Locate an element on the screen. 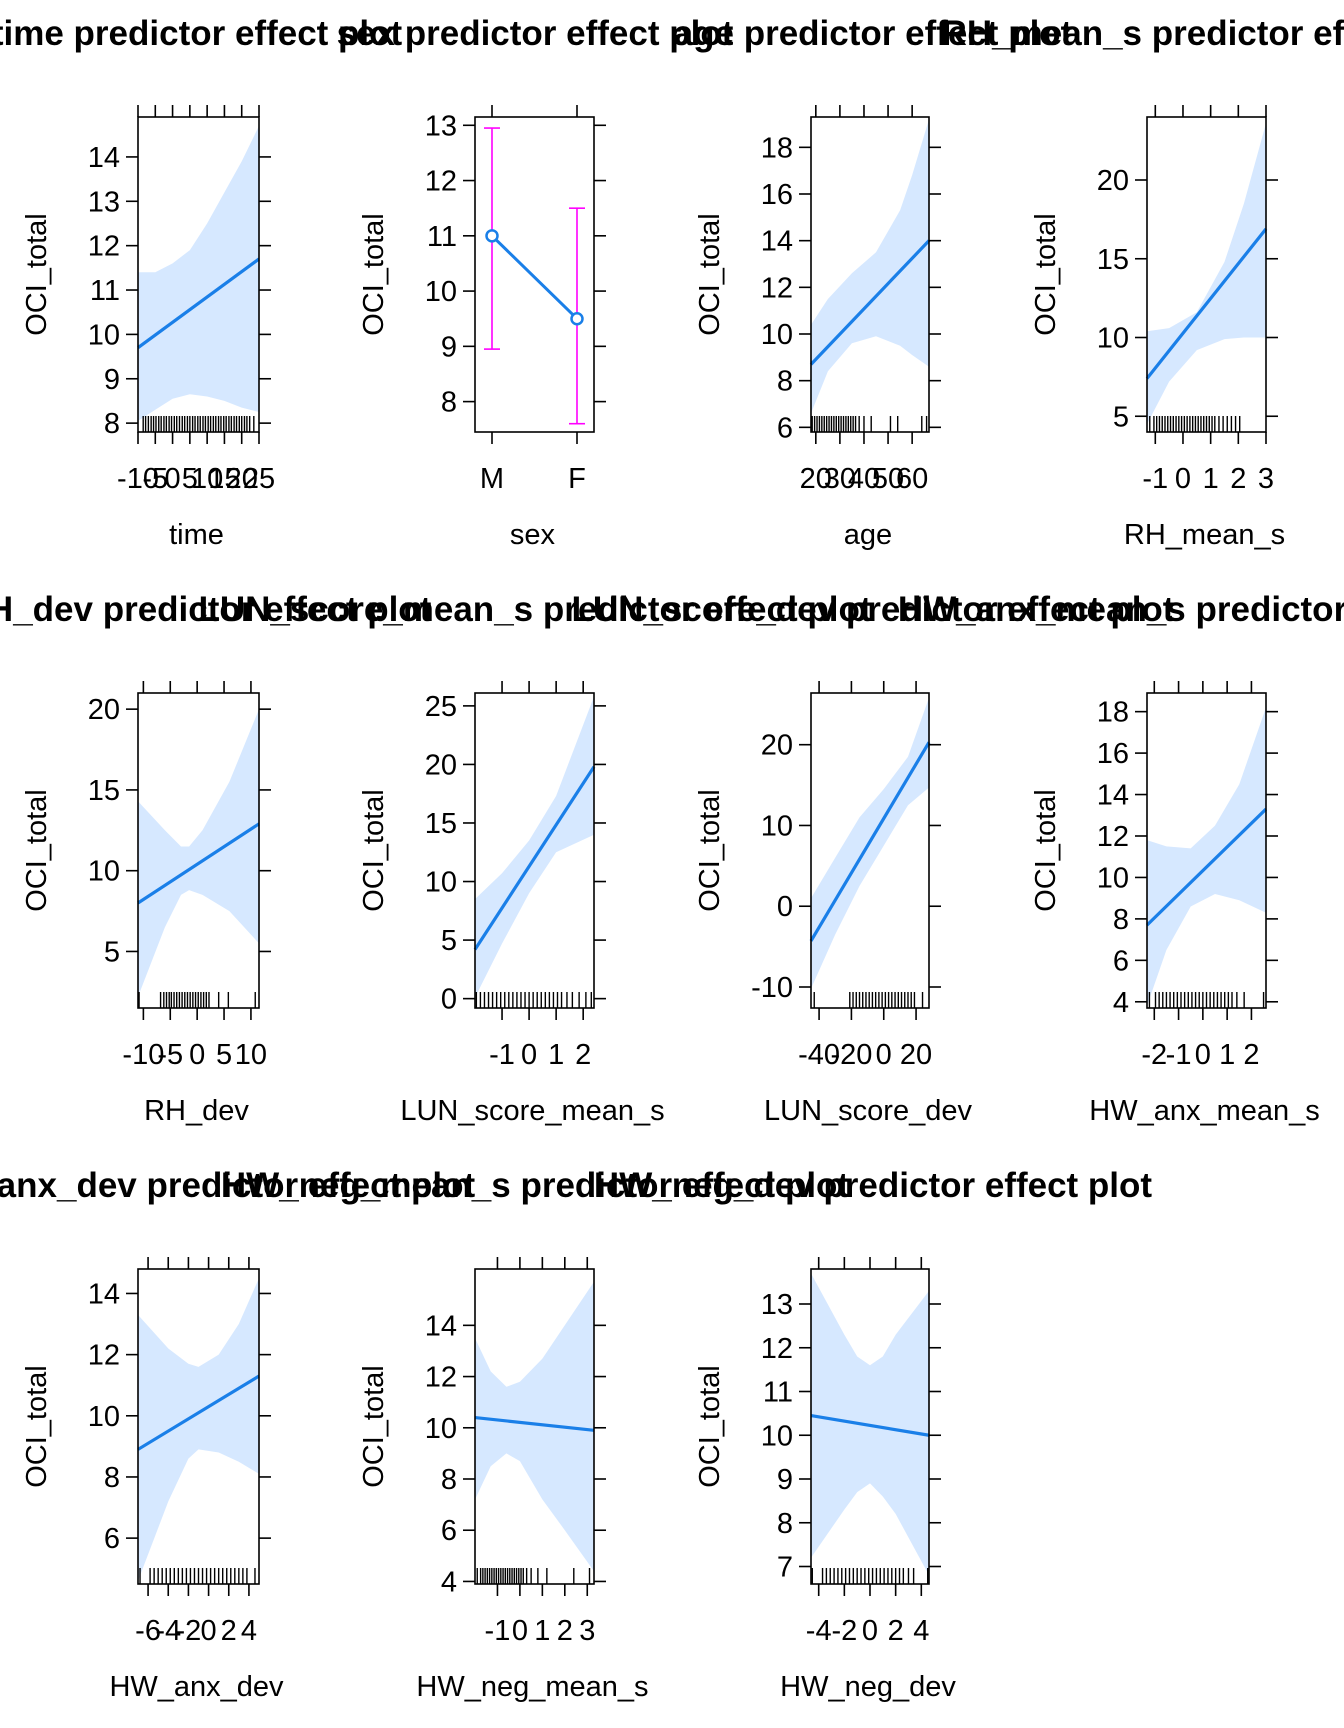 This screenshot has height=1728, width=1344. panel-title: RH_mean_s predictor effect plot is located at coordinates (1143, 33).